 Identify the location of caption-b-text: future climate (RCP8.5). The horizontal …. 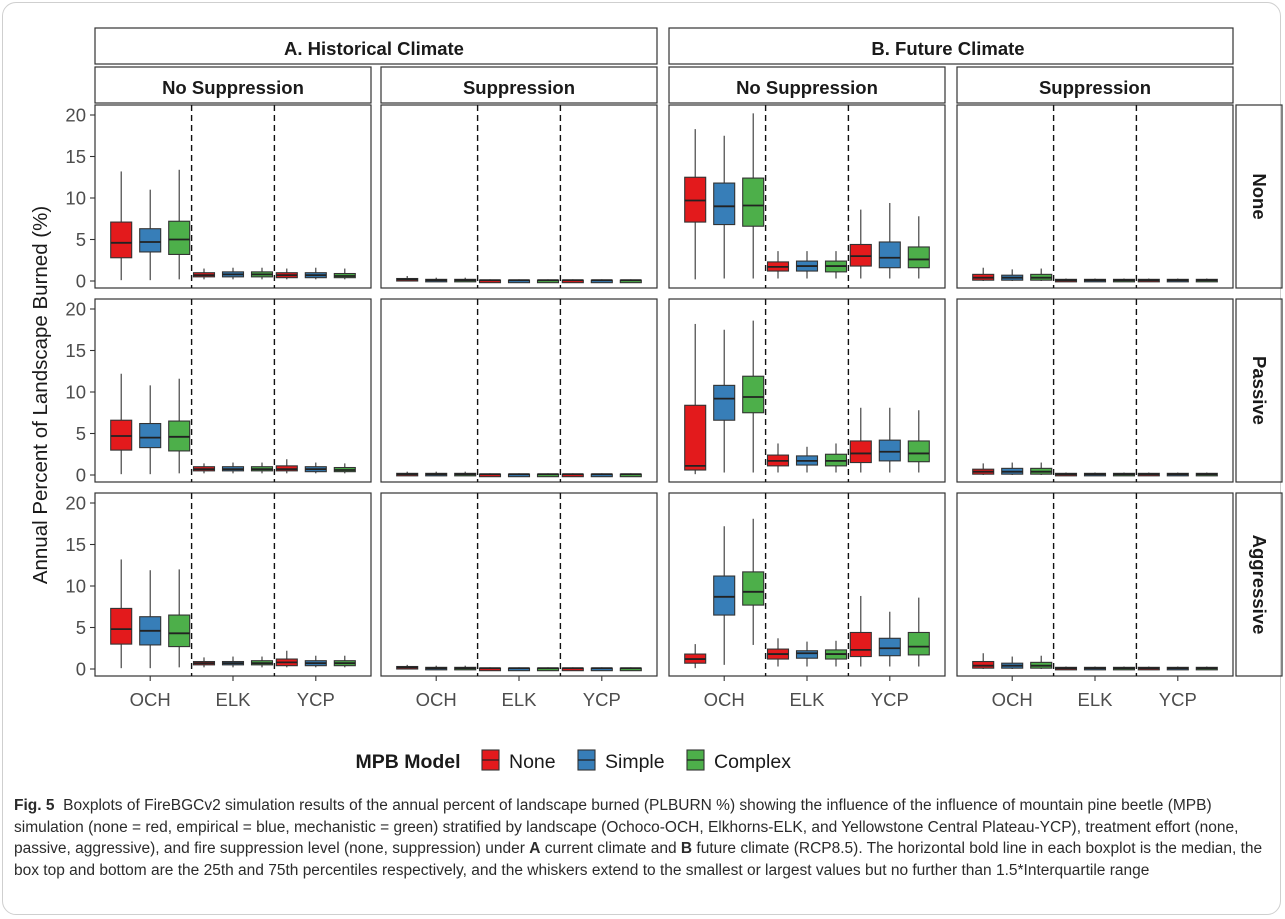
(638, 859).